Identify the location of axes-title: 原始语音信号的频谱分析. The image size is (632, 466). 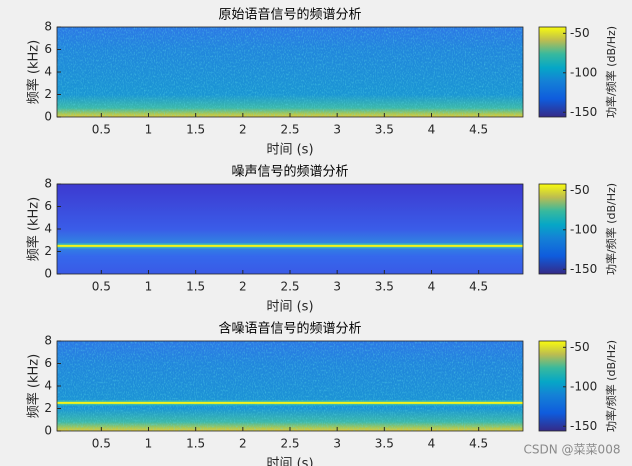
(289, 15).